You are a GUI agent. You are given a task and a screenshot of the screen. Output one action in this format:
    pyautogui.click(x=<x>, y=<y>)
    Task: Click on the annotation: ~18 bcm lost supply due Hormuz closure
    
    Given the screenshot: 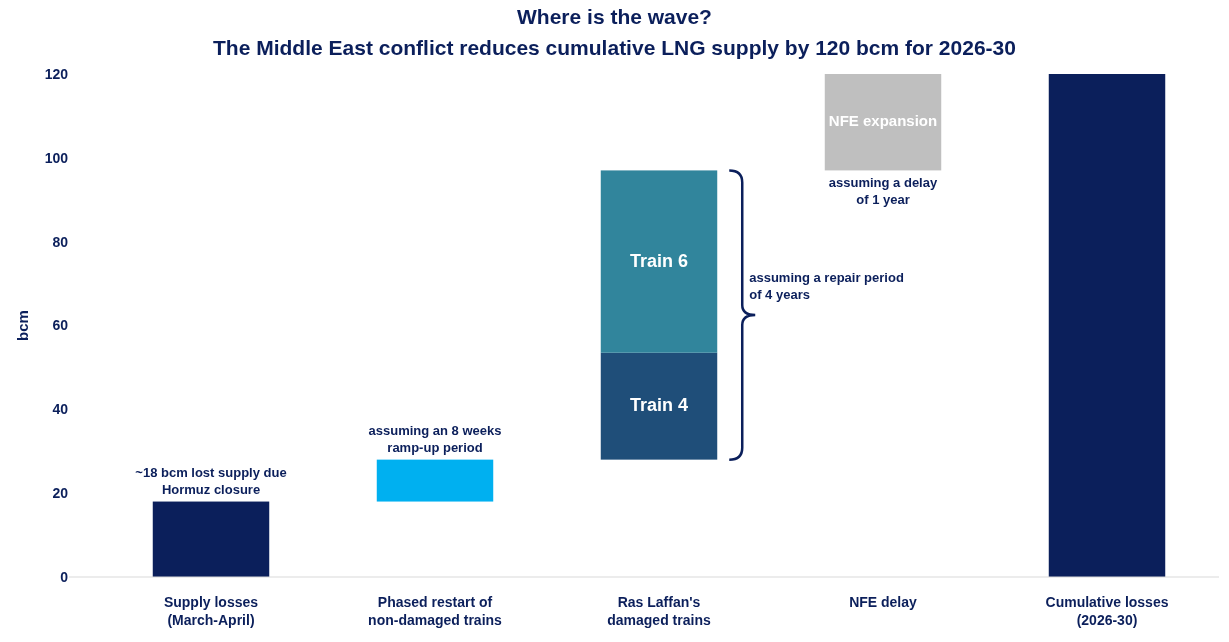 What is the action you would take?
    pyautogui.click(x=211, y=480)
    